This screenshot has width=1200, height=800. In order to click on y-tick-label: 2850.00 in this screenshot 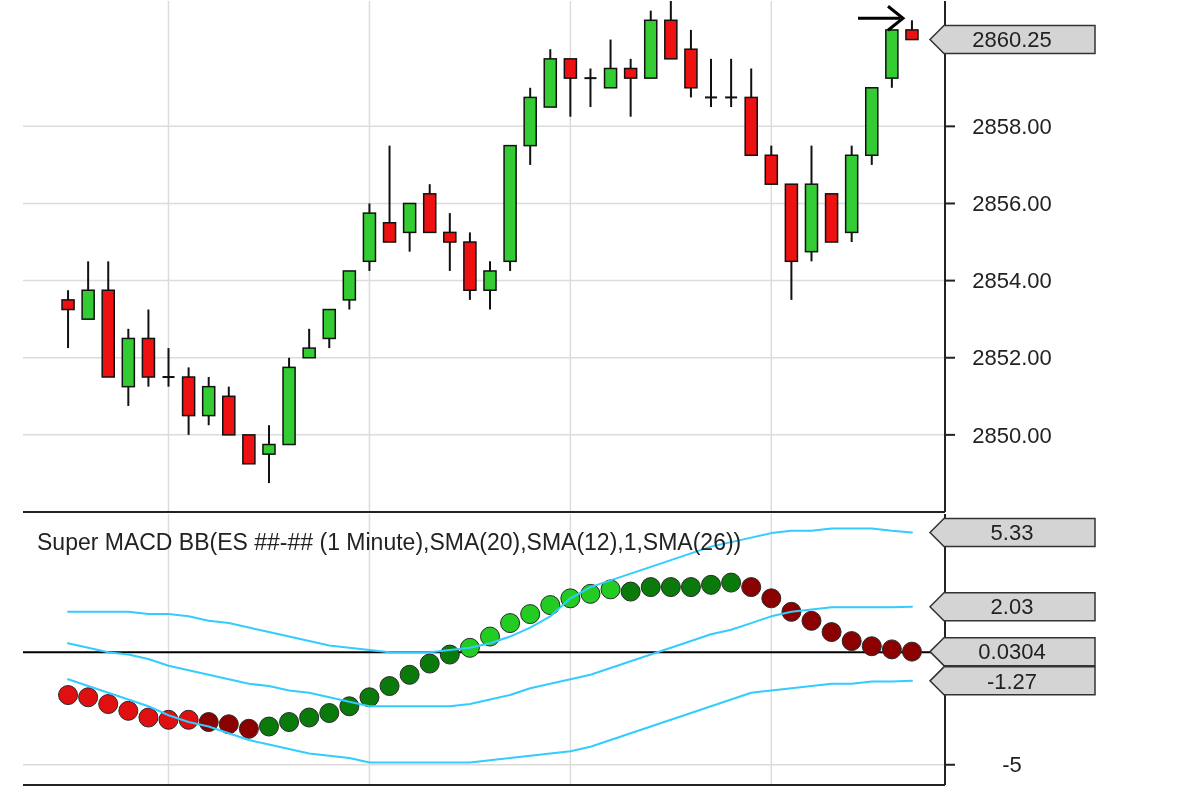, I will do `click(1012, 435)`.